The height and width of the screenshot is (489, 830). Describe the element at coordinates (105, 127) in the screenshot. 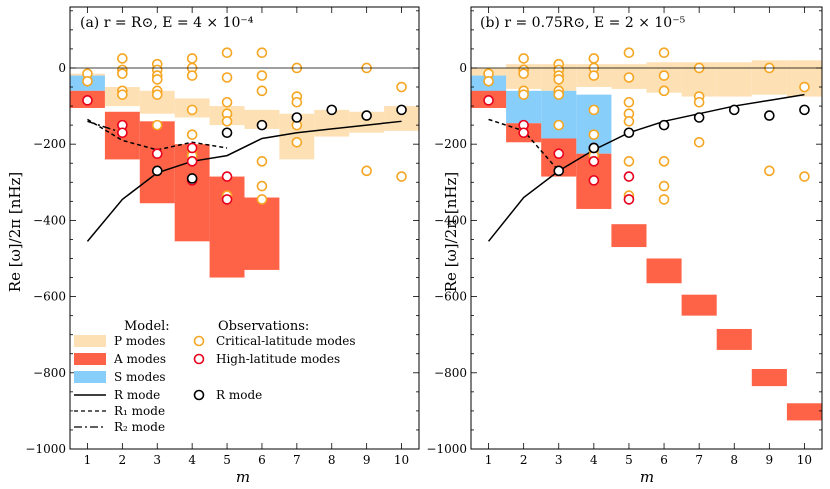

I see `r2-mode-line` at that location.